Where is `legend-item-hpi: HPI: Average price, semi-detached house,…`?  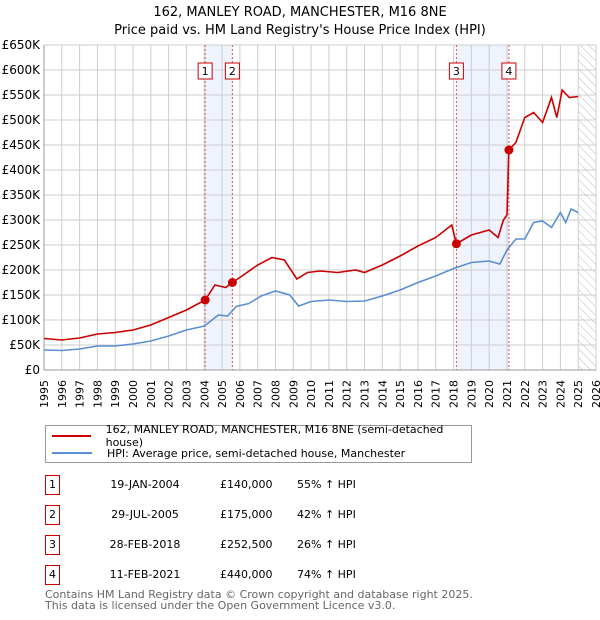
legend-item-hpi: HPI: Average price, semi-detached house,… is located at coordinates (225, 453).